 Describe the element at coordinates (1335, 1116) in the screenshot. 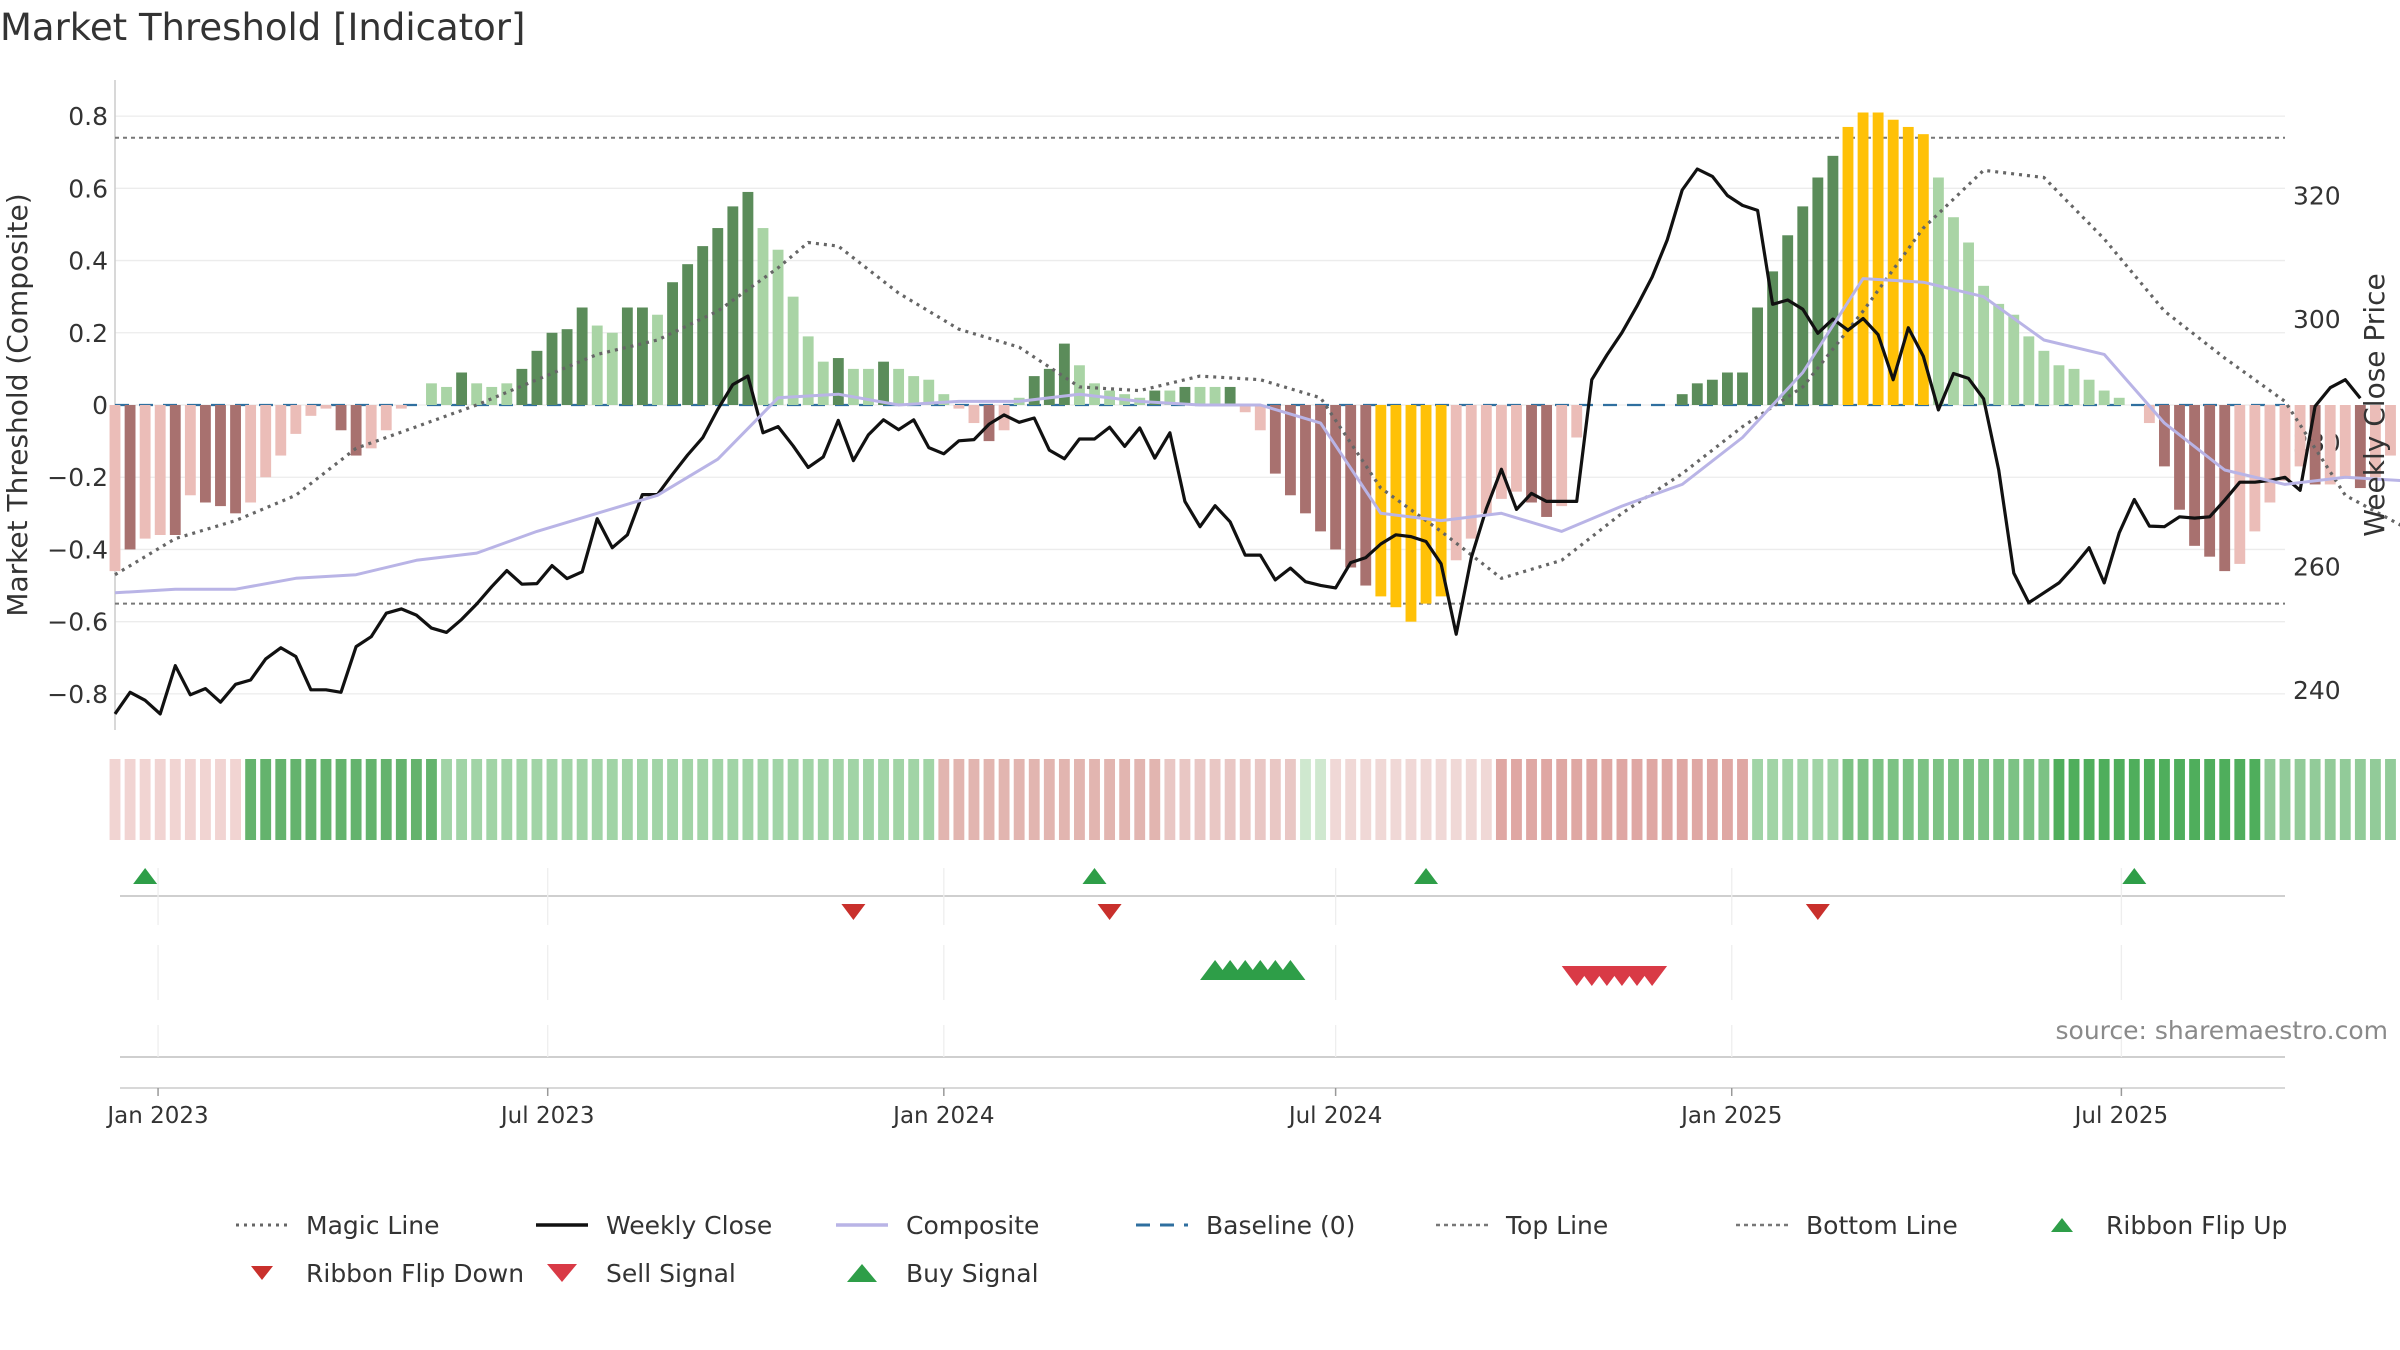

I see `x-tick-label: Jul 2024` at that location.